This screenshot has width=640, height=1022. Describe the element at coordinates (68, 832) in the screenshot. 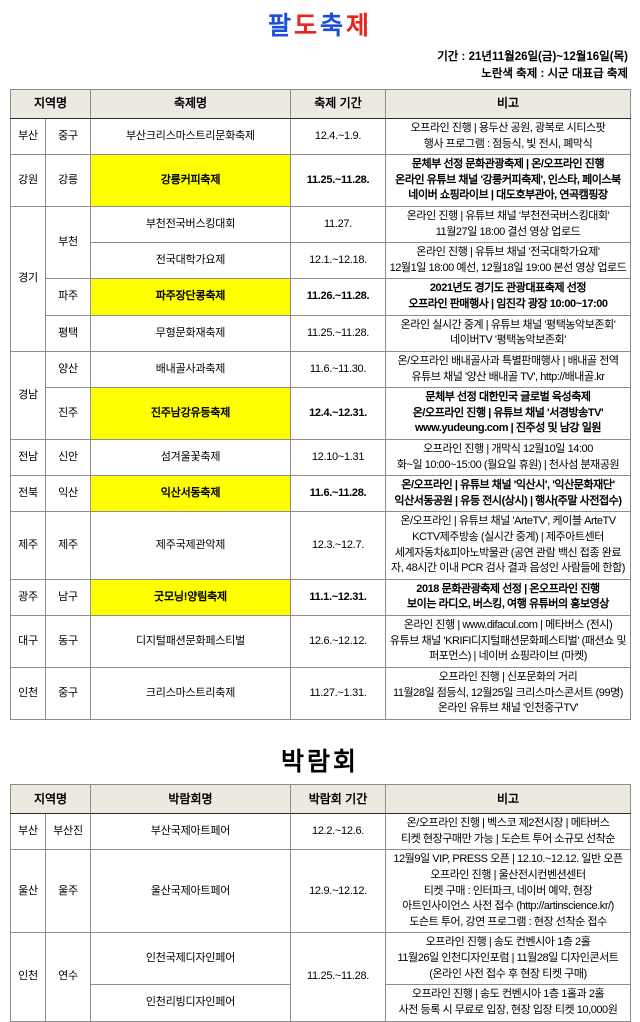

I see `cell-city: 부산진` at that location.